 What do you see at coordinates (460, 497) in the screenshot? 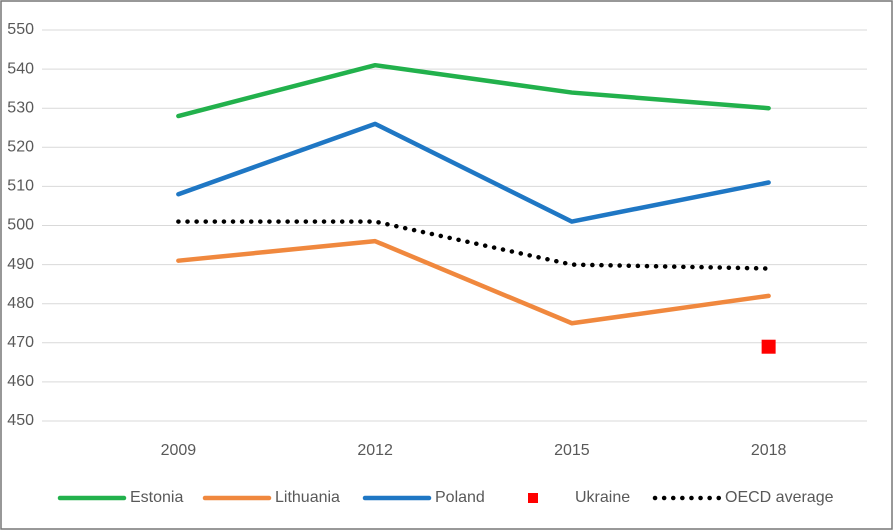
I see `legend-label: Poland` at bounding box center [460, 497].